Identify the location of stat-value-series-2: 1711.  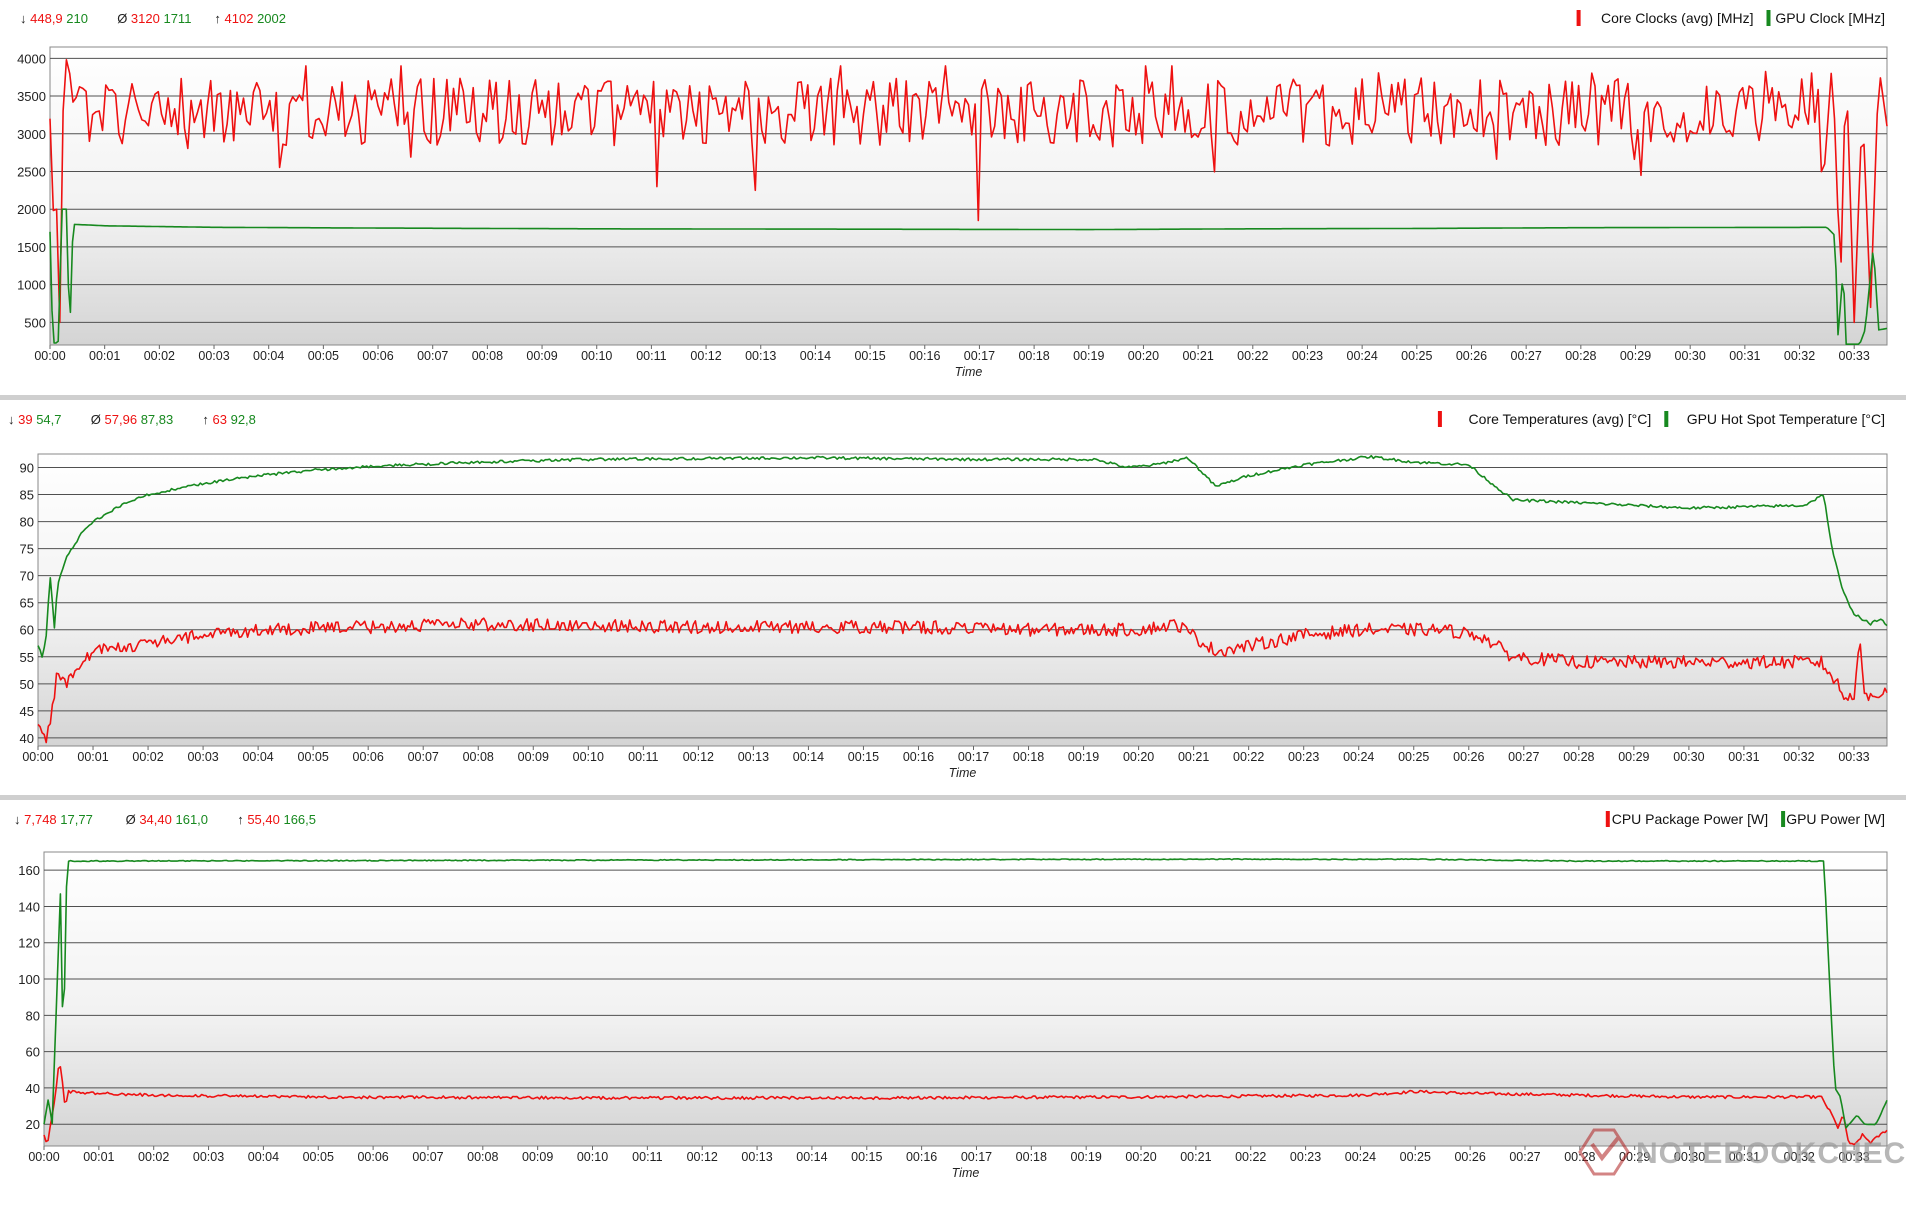
(177, 18).